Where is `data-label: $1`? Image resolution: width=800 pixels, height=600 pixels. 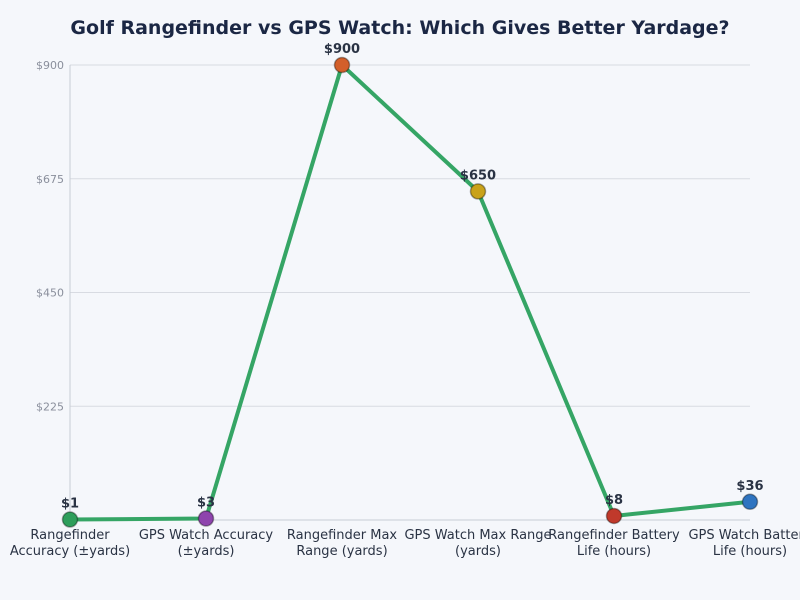
data-label: $1 is located at coordinates (70, 503).